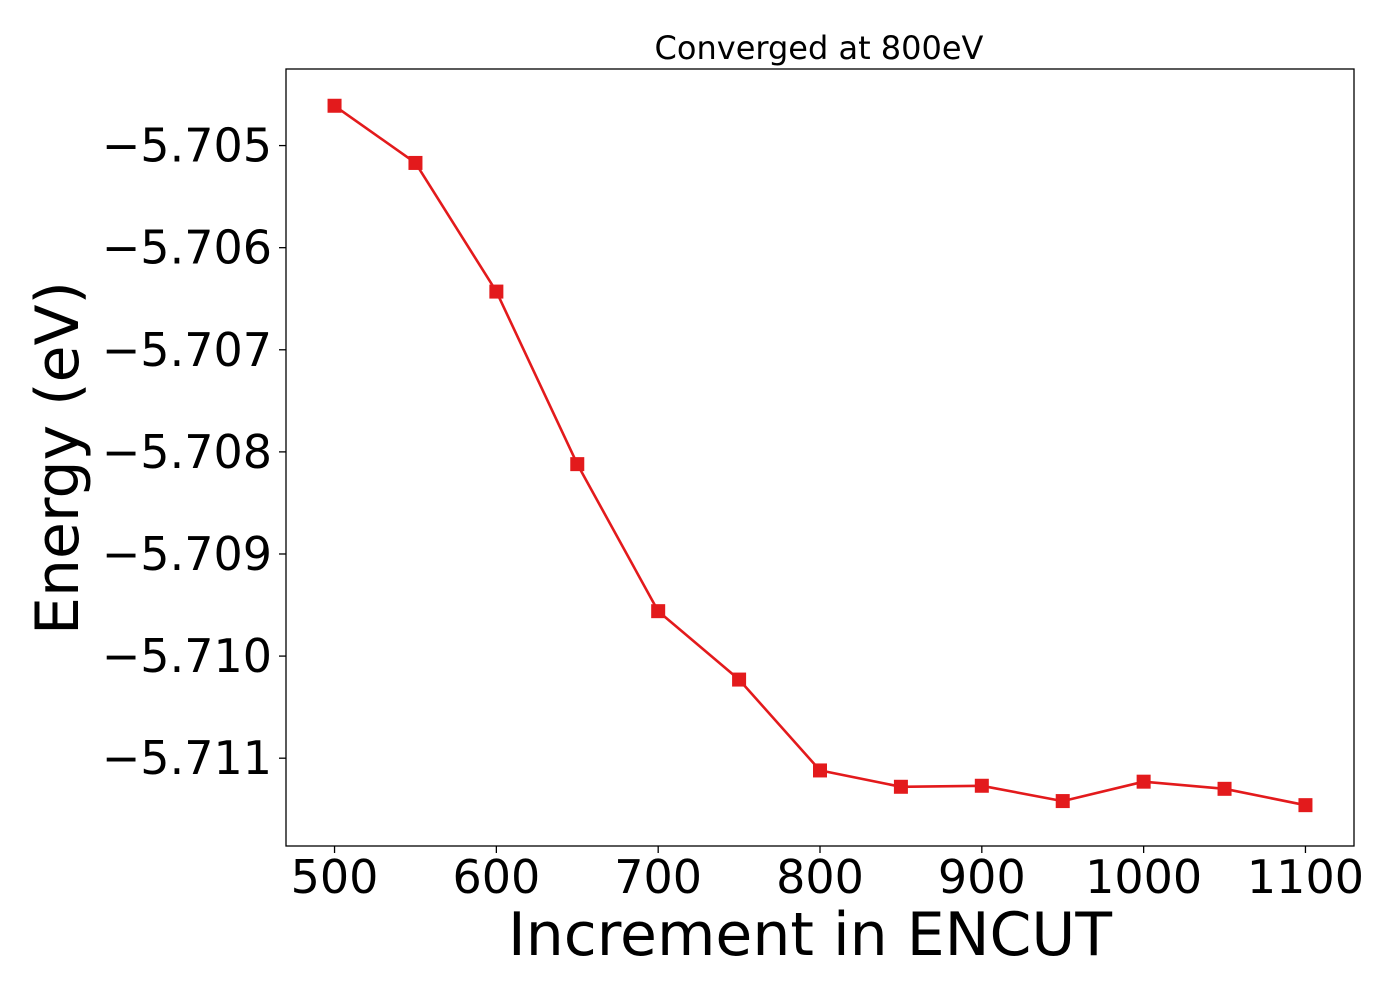 Image resolution: width=1400 pixels, height=1000 pixels. What do you see at coordinates (982, 877) in the screenshot?
I see `x-tick-label: 900` at bounding box center [982, 877].